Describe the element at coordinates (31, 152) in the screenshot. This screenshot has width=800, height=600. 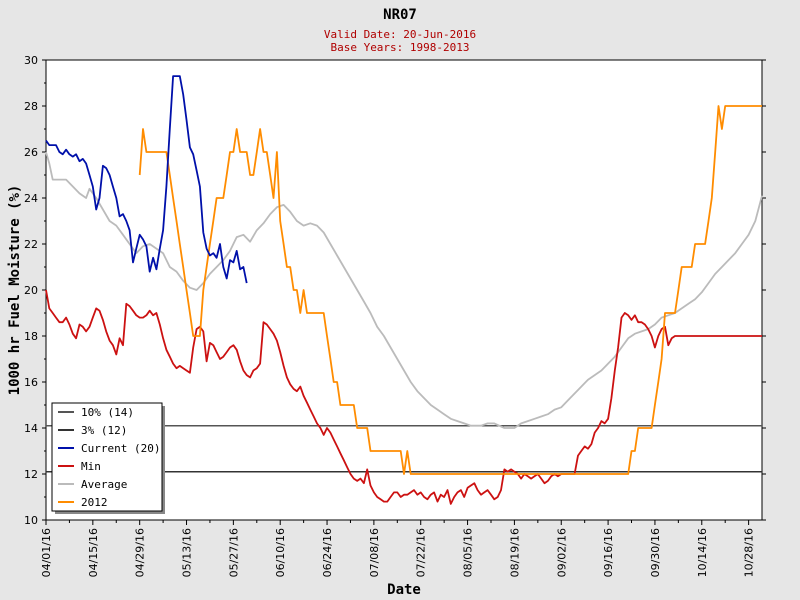
I see `y-tick-label: 26` at that location.